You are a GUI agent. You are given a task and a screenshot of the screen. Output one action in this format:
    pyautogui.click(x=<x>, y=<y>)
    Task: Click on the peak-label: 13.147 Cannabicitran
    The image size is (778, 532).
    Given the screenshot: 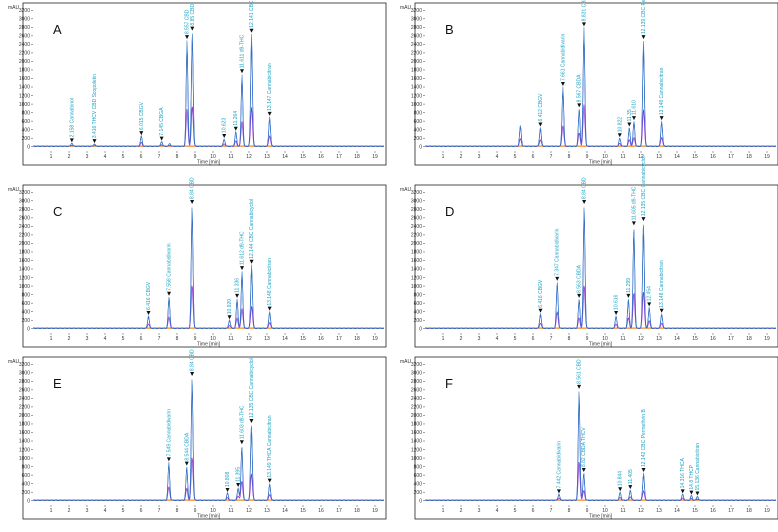 What is the action you would take?
    pyautogui.click(x=270, y=87)
    